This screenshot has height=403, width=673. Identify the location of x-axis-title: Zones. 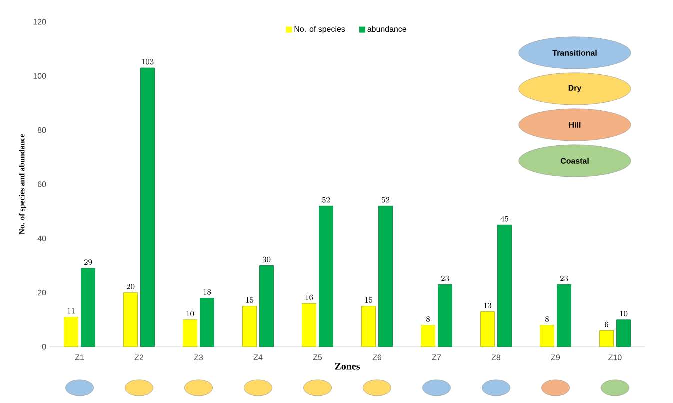
(347, 366).